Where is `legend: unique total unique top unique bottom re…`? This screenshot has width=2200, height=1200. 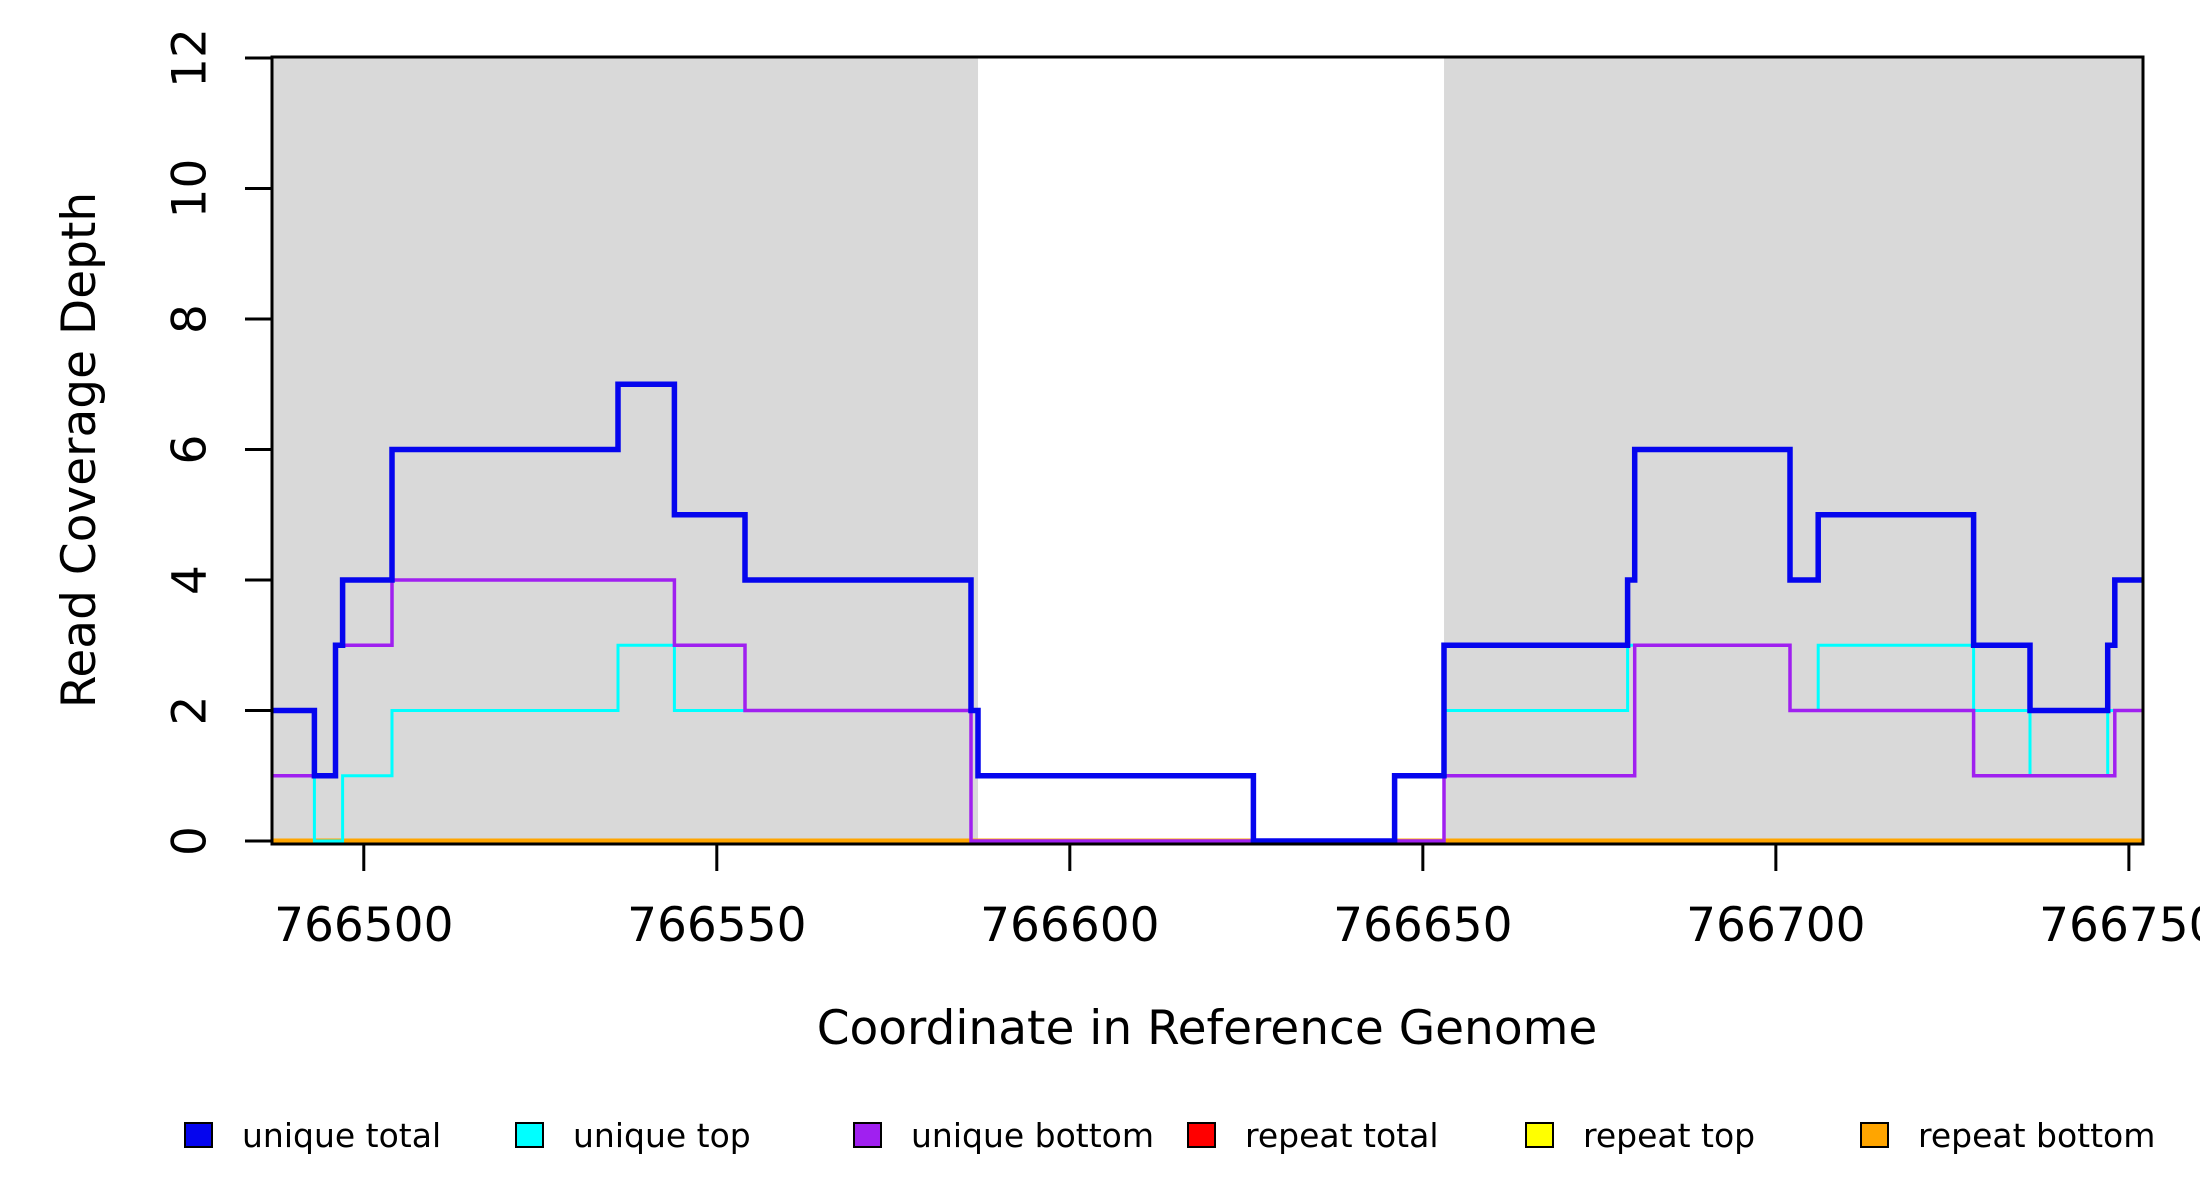 legend: unique total unique top unique bottom re… is located at coordinates (1100, 1138).